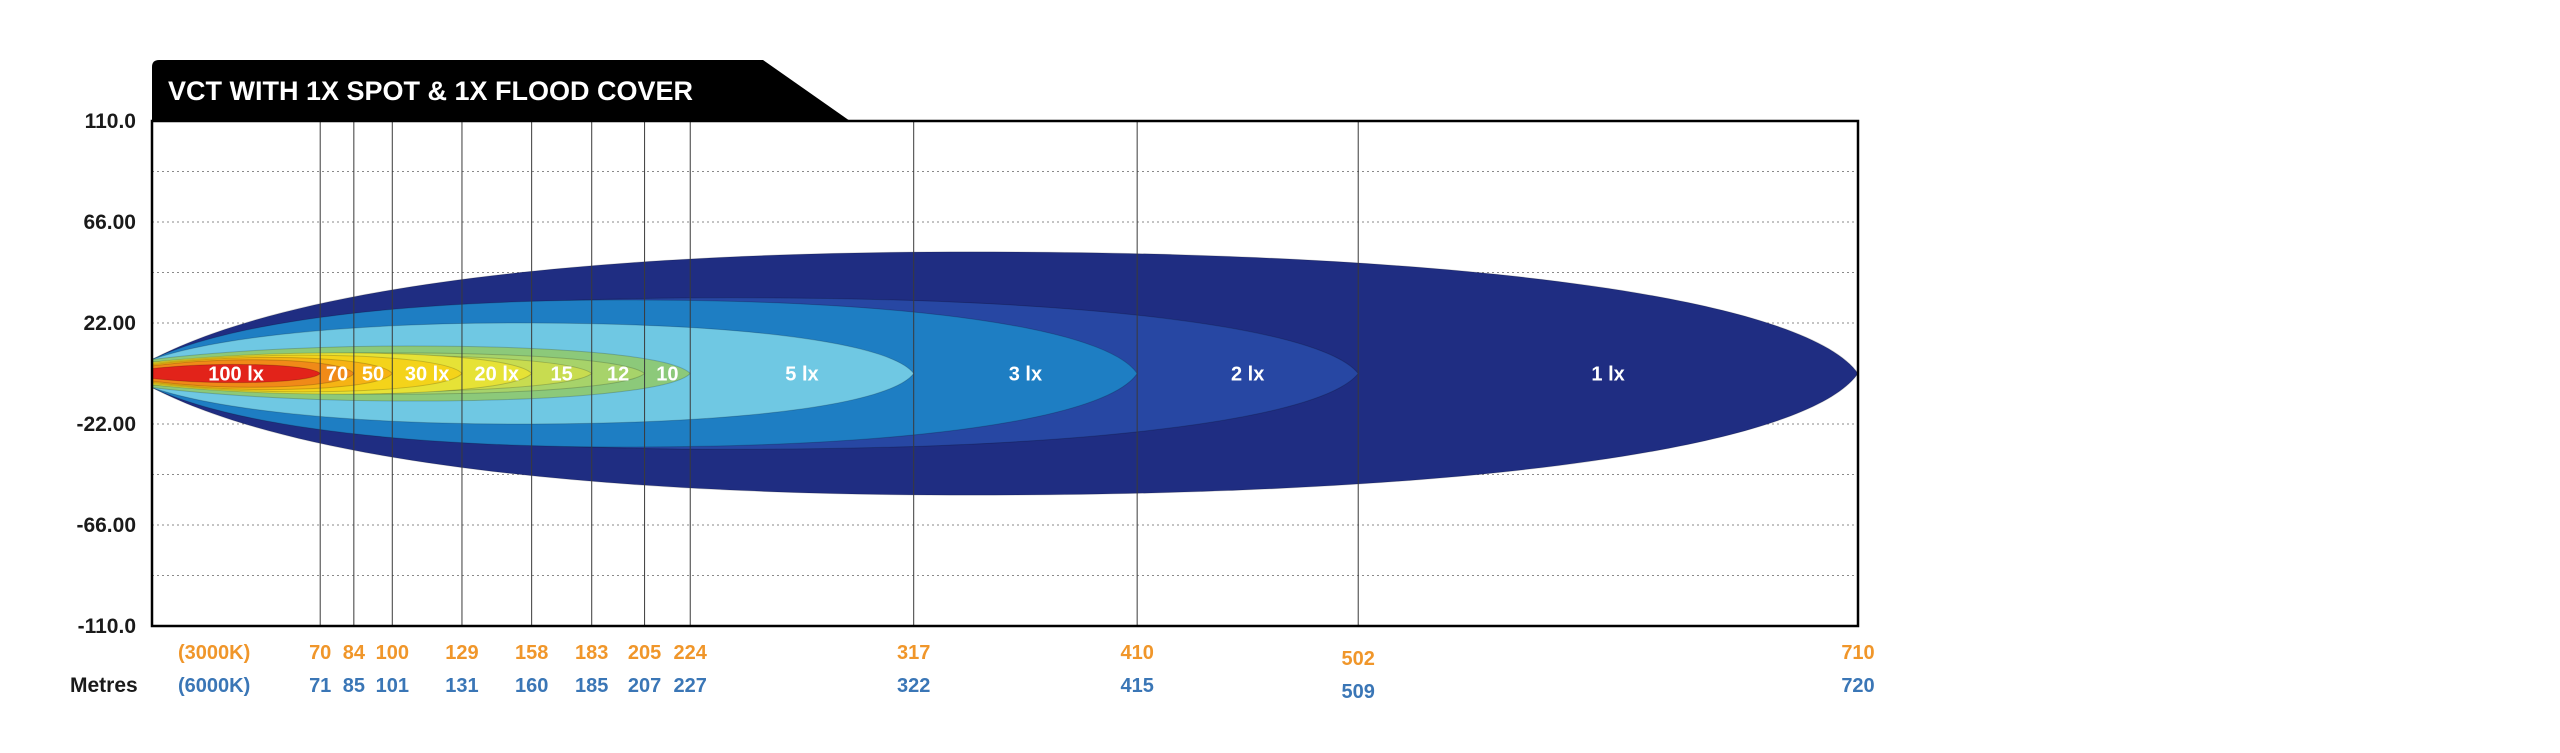  What do you see at coordinates (427, 375) in the screenshot?
I see `zone-label: 30 lx` at bounding box center [427, 375].